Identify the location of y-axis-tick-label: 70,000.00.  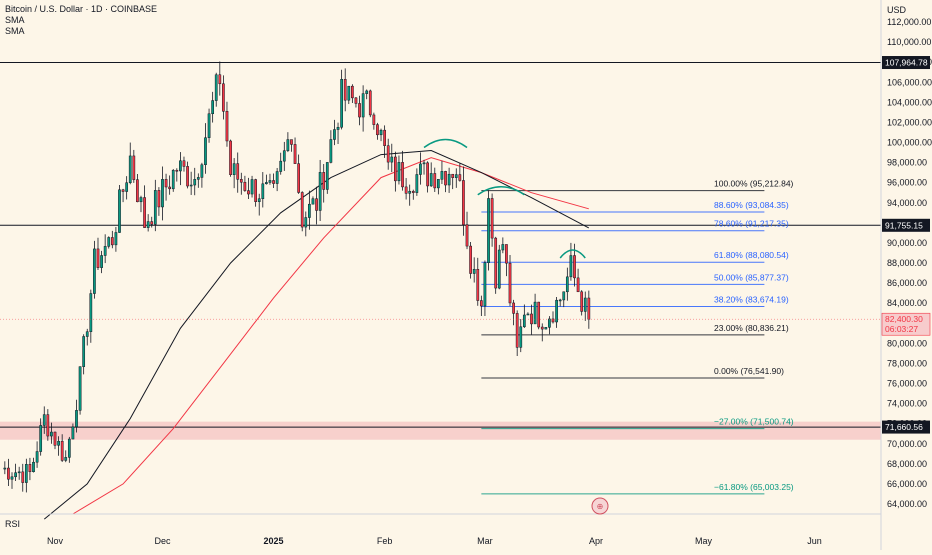
(907, 444).